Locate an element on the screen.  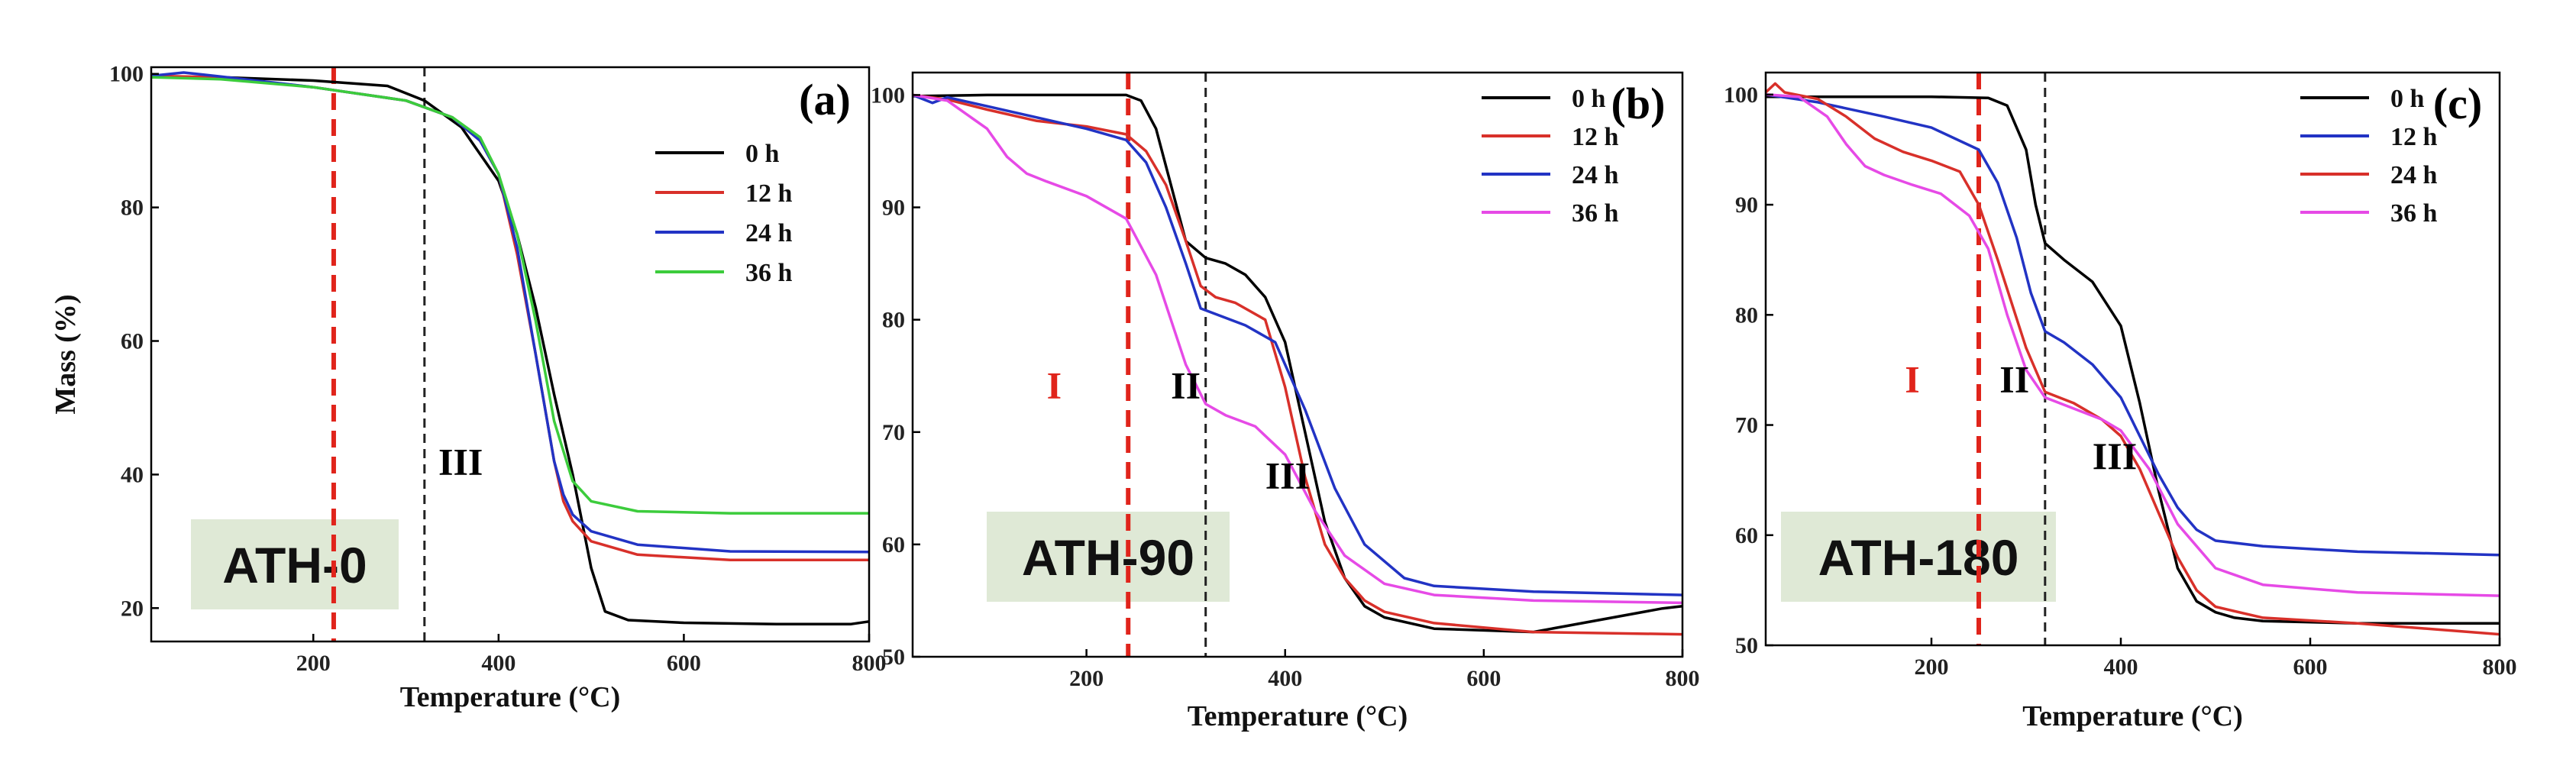
sample-label: ATH-90 is located at coordinates (1108, 558).